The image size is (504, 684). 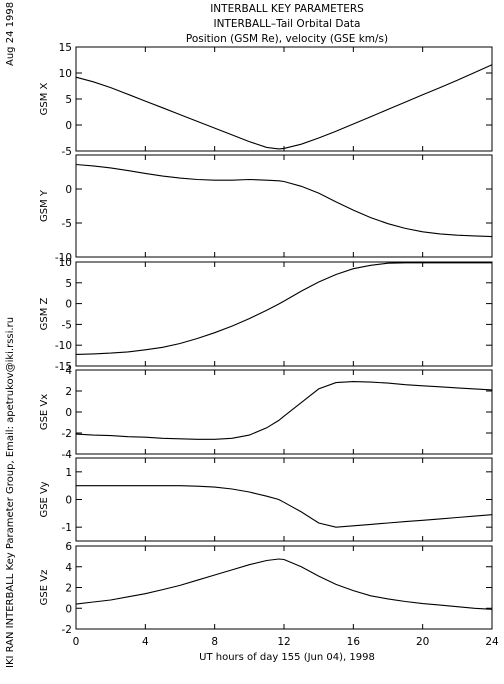 I want to click on x-tick-label: 24, so click(x=492, y=642).